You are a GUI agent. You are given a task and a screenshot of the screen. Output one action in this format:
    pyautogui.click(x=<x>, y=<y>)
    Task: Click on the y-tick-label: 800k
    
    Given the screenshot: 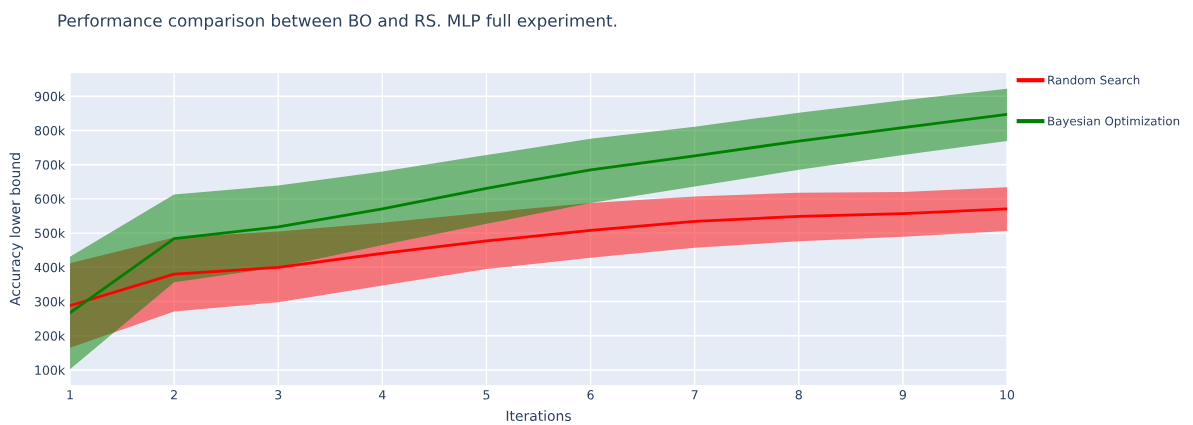 What is the action you would take?
    pyautogui.click(x=50, y=130)
    